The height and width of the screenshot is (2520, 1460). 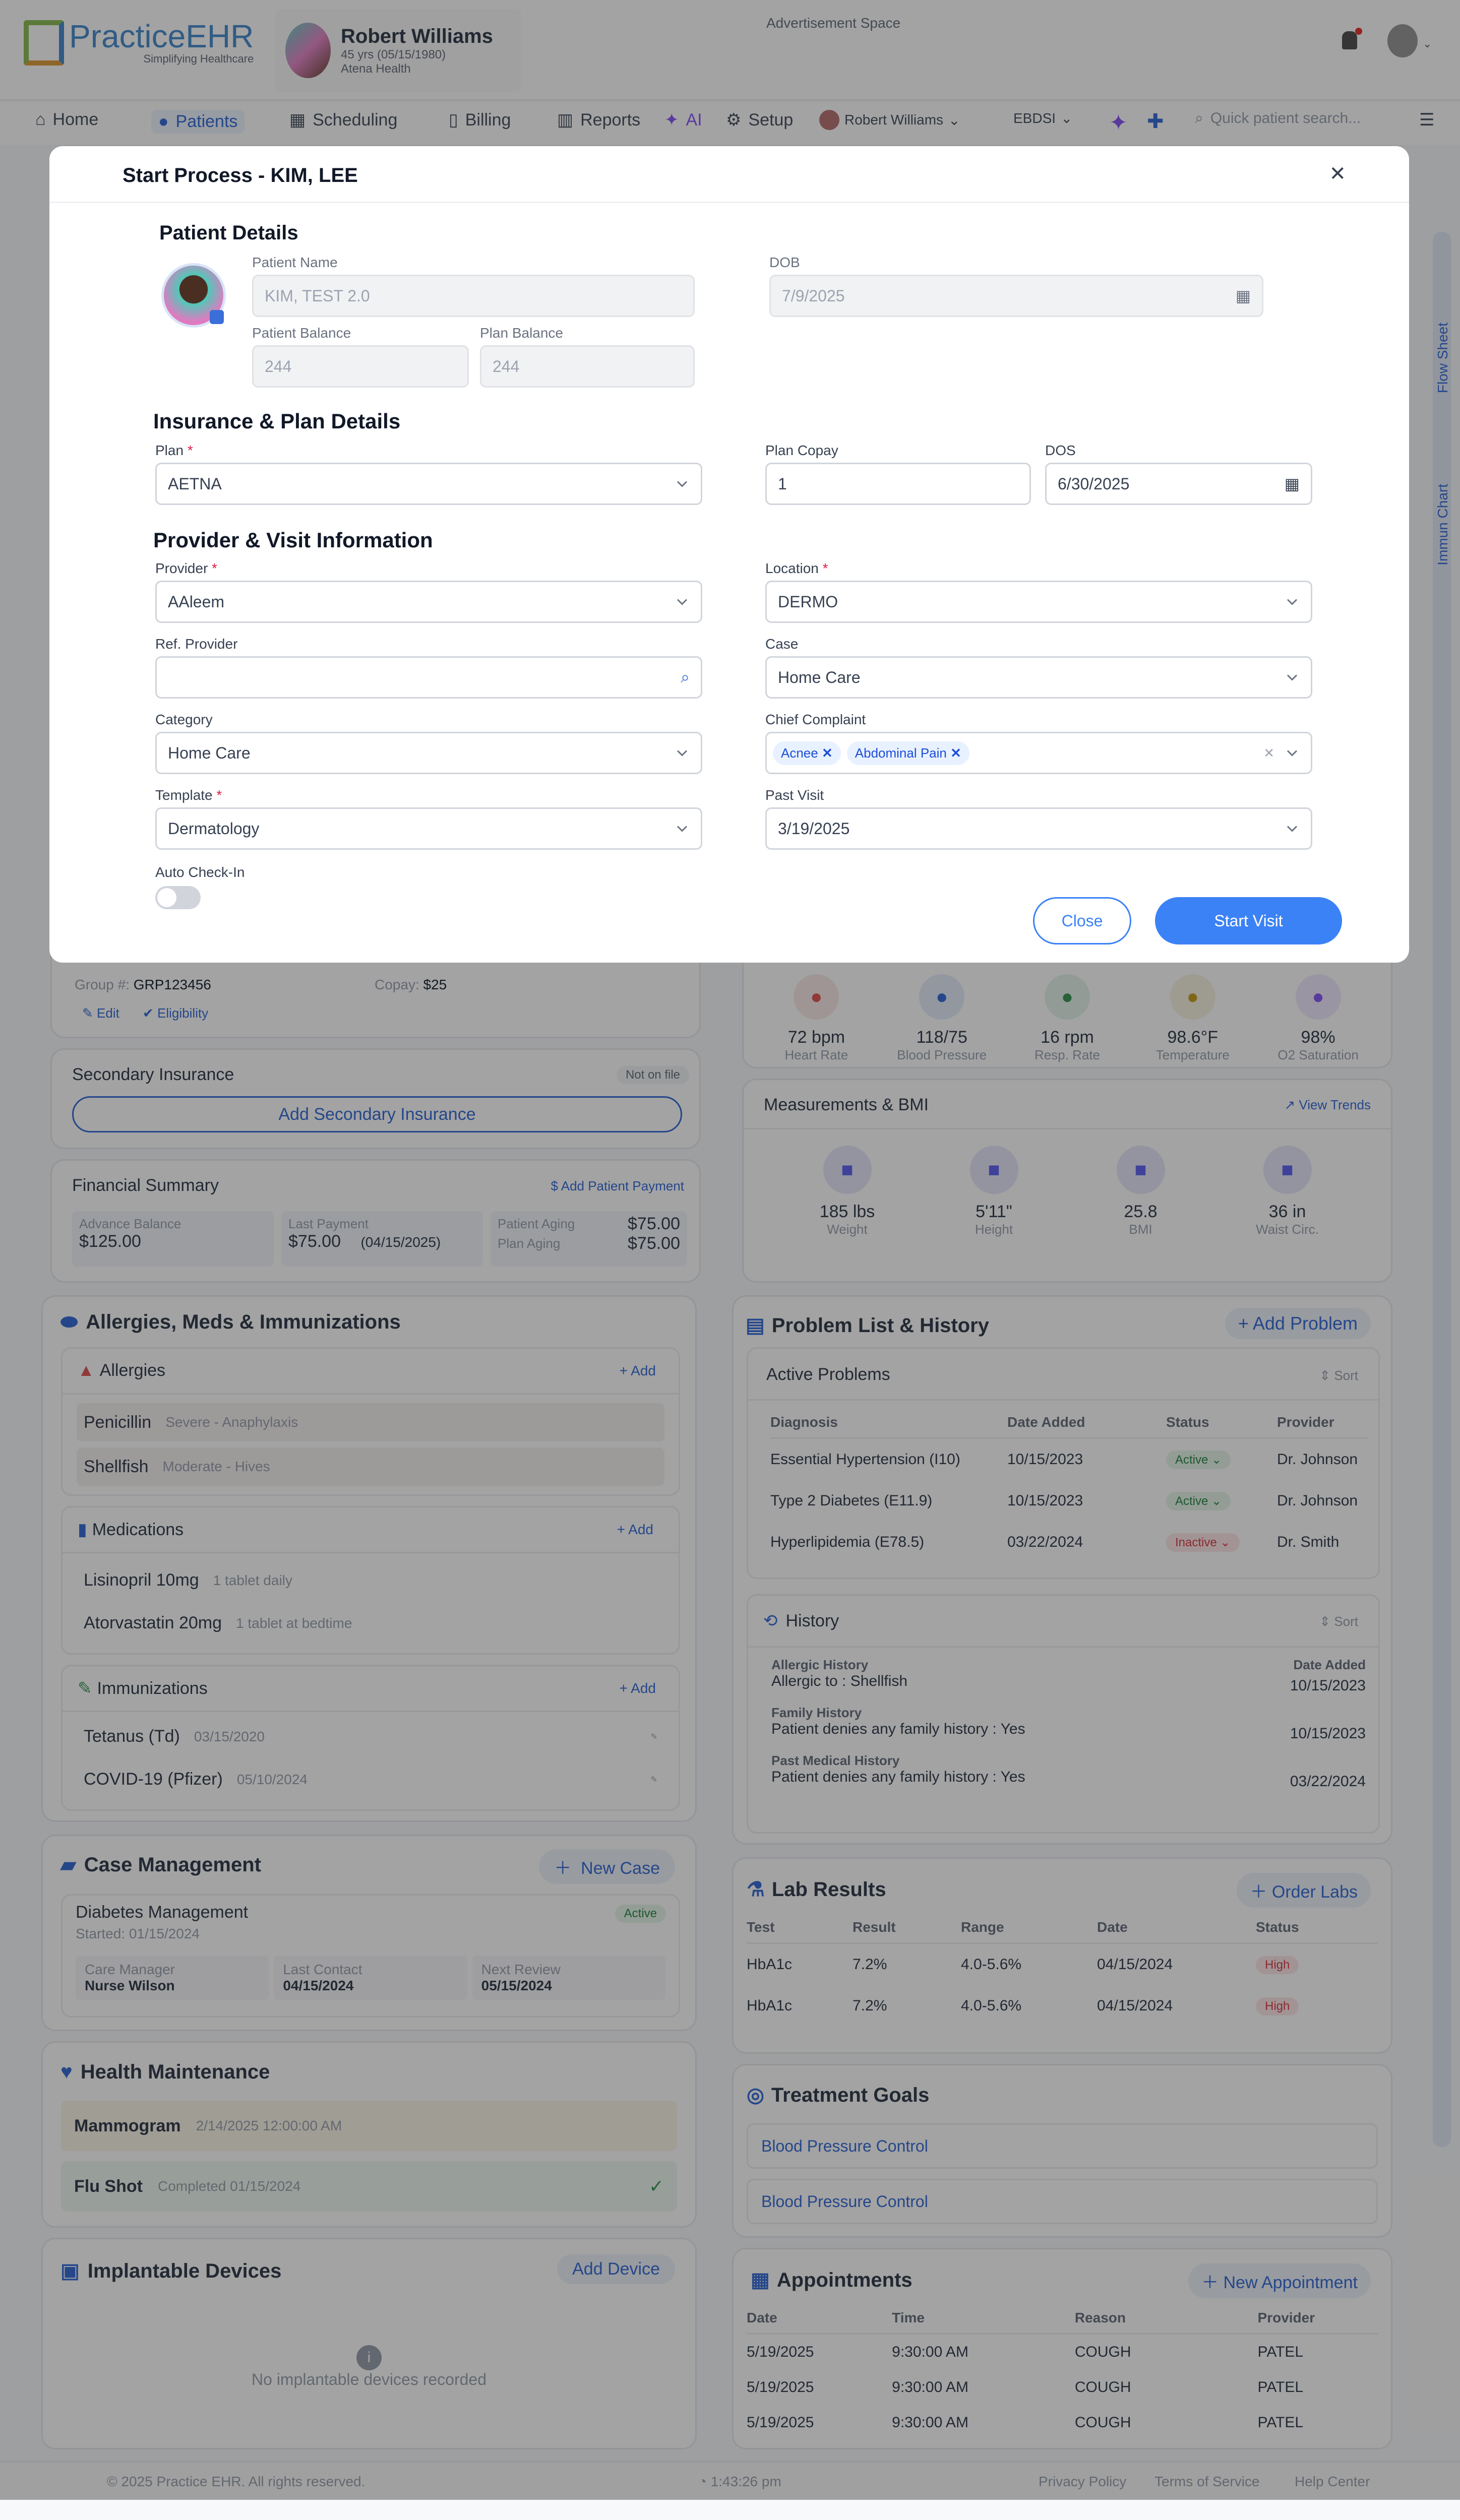 I want to click on location-select: DERMO, so click(x=1038, y=602).